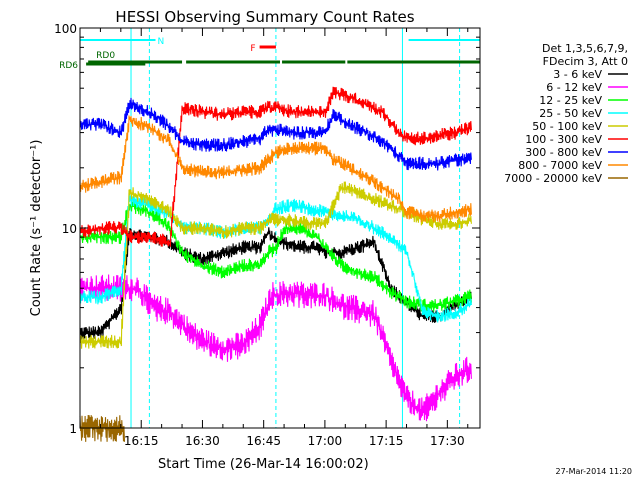 This screenshot has height=484, width=640. I want to click on legend-entry-label: 50 - 100 keV, so click(567, 126).